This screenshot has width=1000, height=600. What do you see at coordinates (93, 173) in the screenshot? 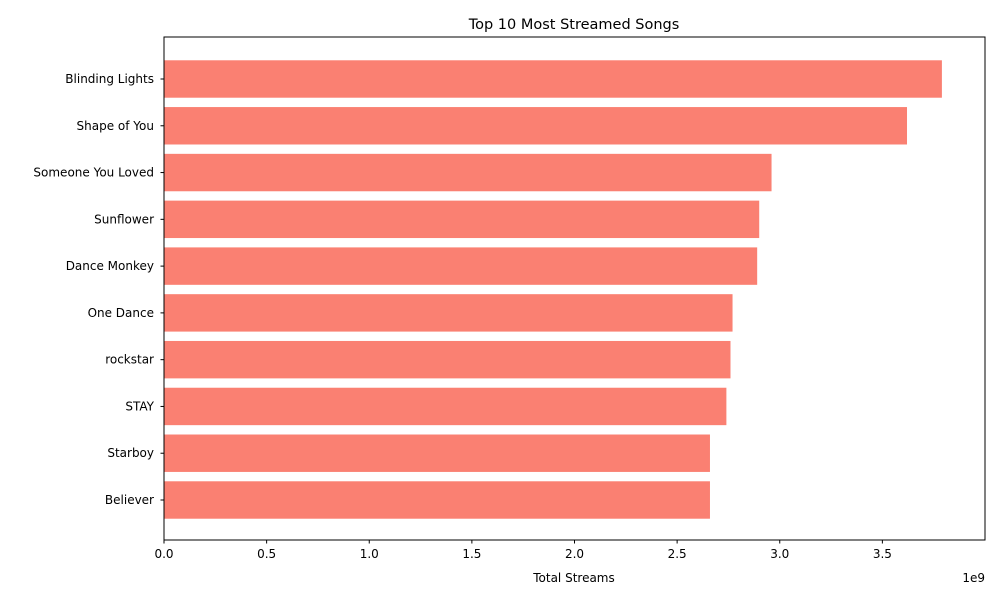
I see `y-tick-label: Someone You Loved` at bounding box center [93, 173].